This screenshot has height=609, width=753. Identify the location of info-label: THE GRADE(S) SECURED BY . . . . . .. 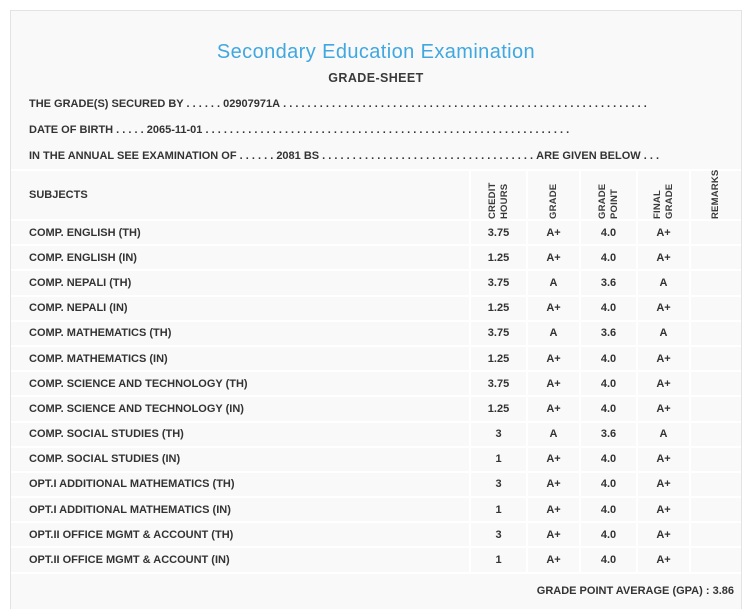
(126, 104).